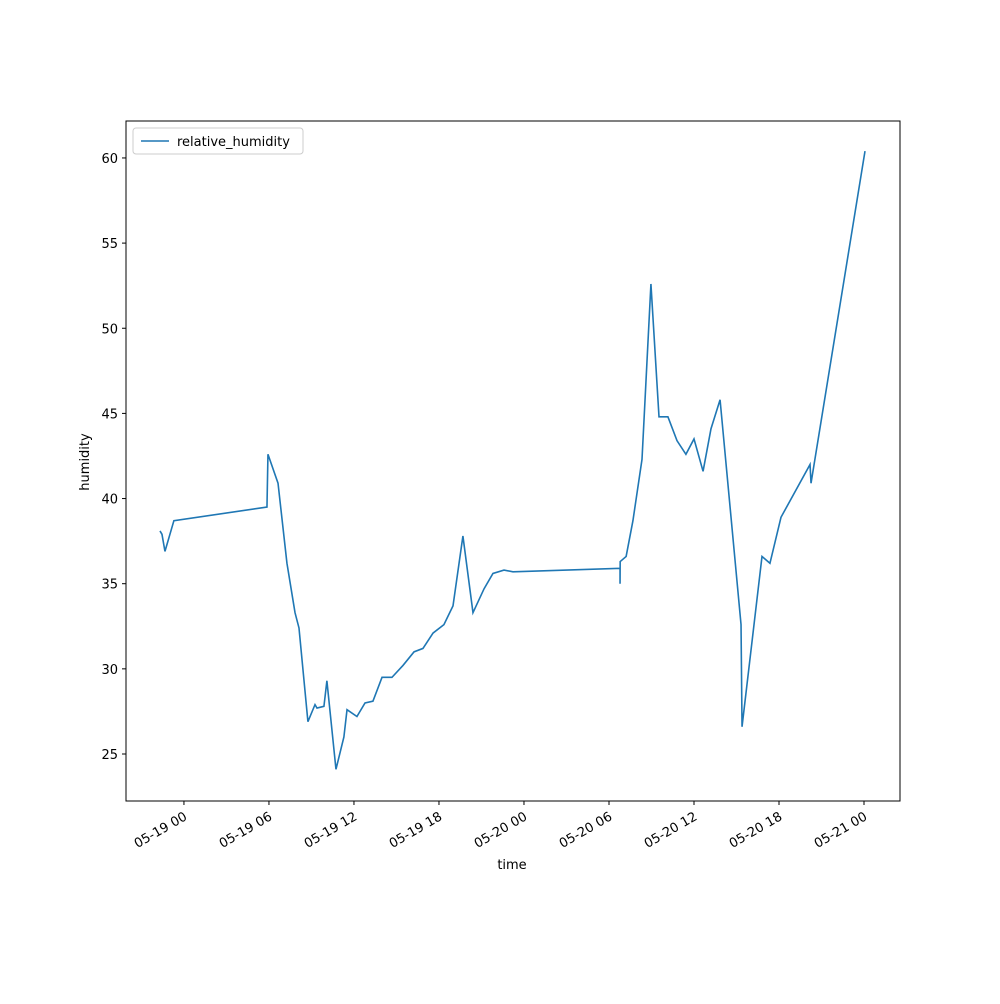  I want to click on legend-box, so click(218, 141).